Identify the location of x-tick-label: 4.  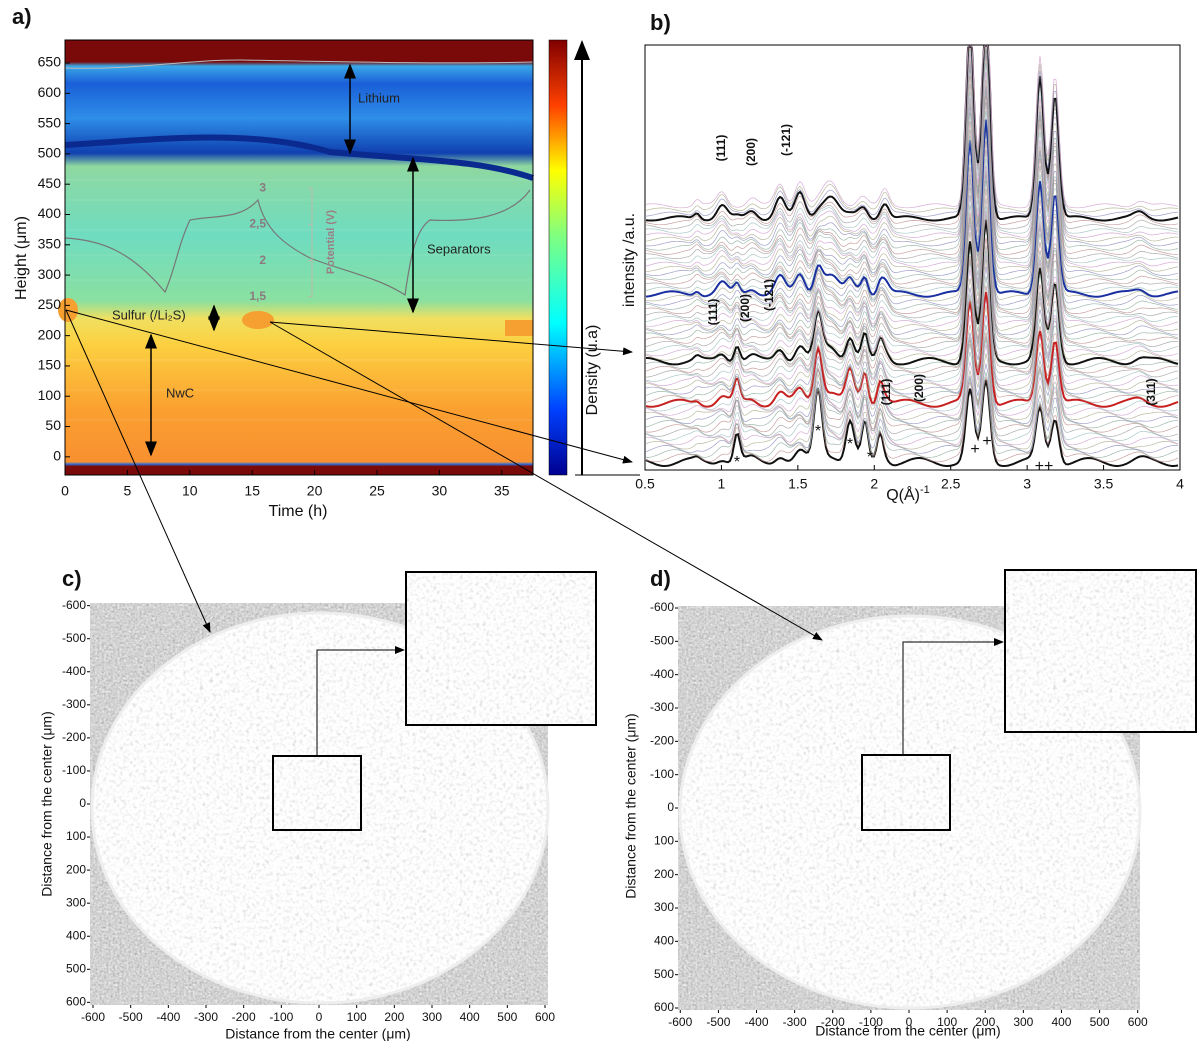
(1180, 484).